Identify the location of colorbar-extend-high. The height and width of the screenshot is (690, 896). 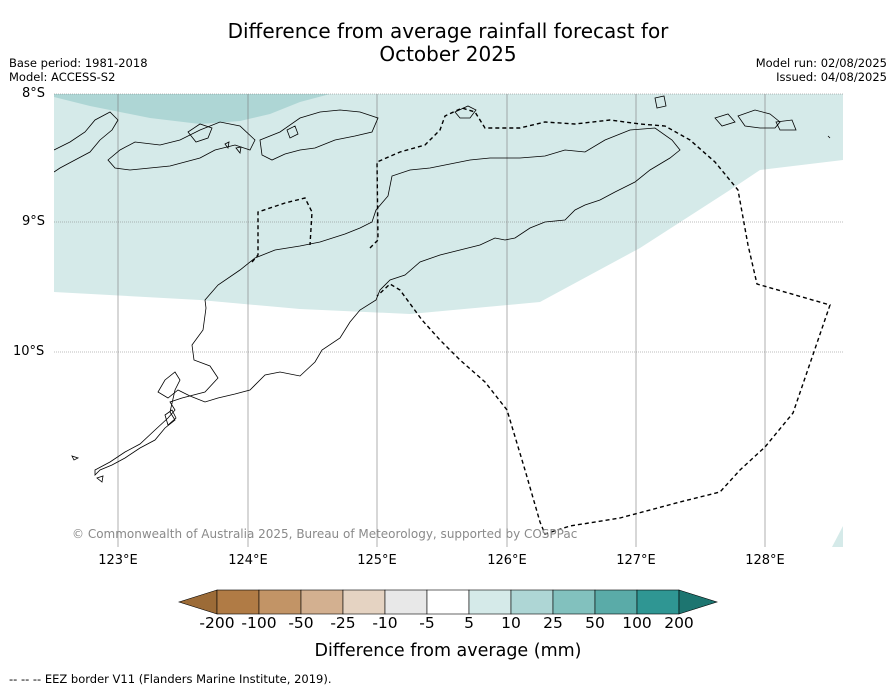
(698, 602).